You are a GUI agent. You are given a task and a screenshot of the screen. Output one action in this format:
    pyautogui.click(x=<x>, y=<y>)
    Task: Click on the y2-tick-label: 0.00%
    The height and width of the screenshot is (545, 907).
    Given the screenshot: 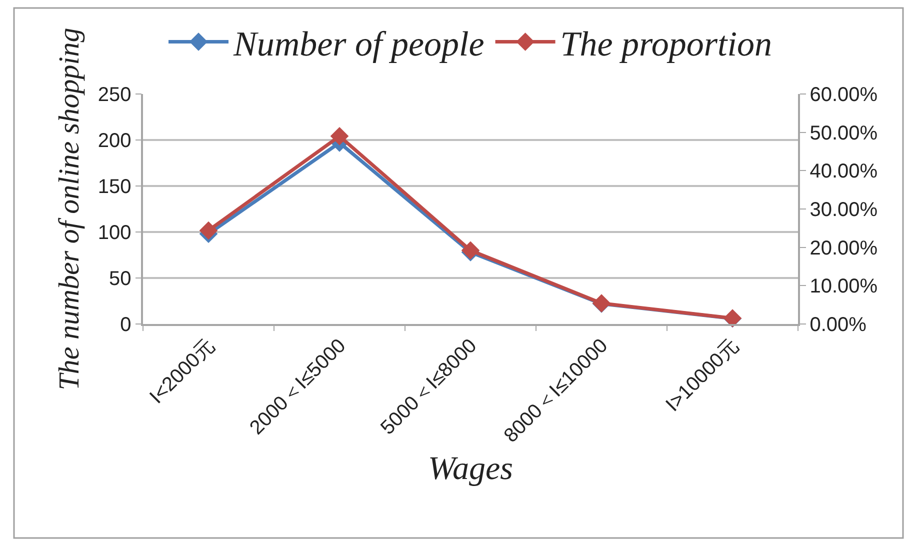 What is the action you would take?
    pyautogui.click(x=838, y=325)
    